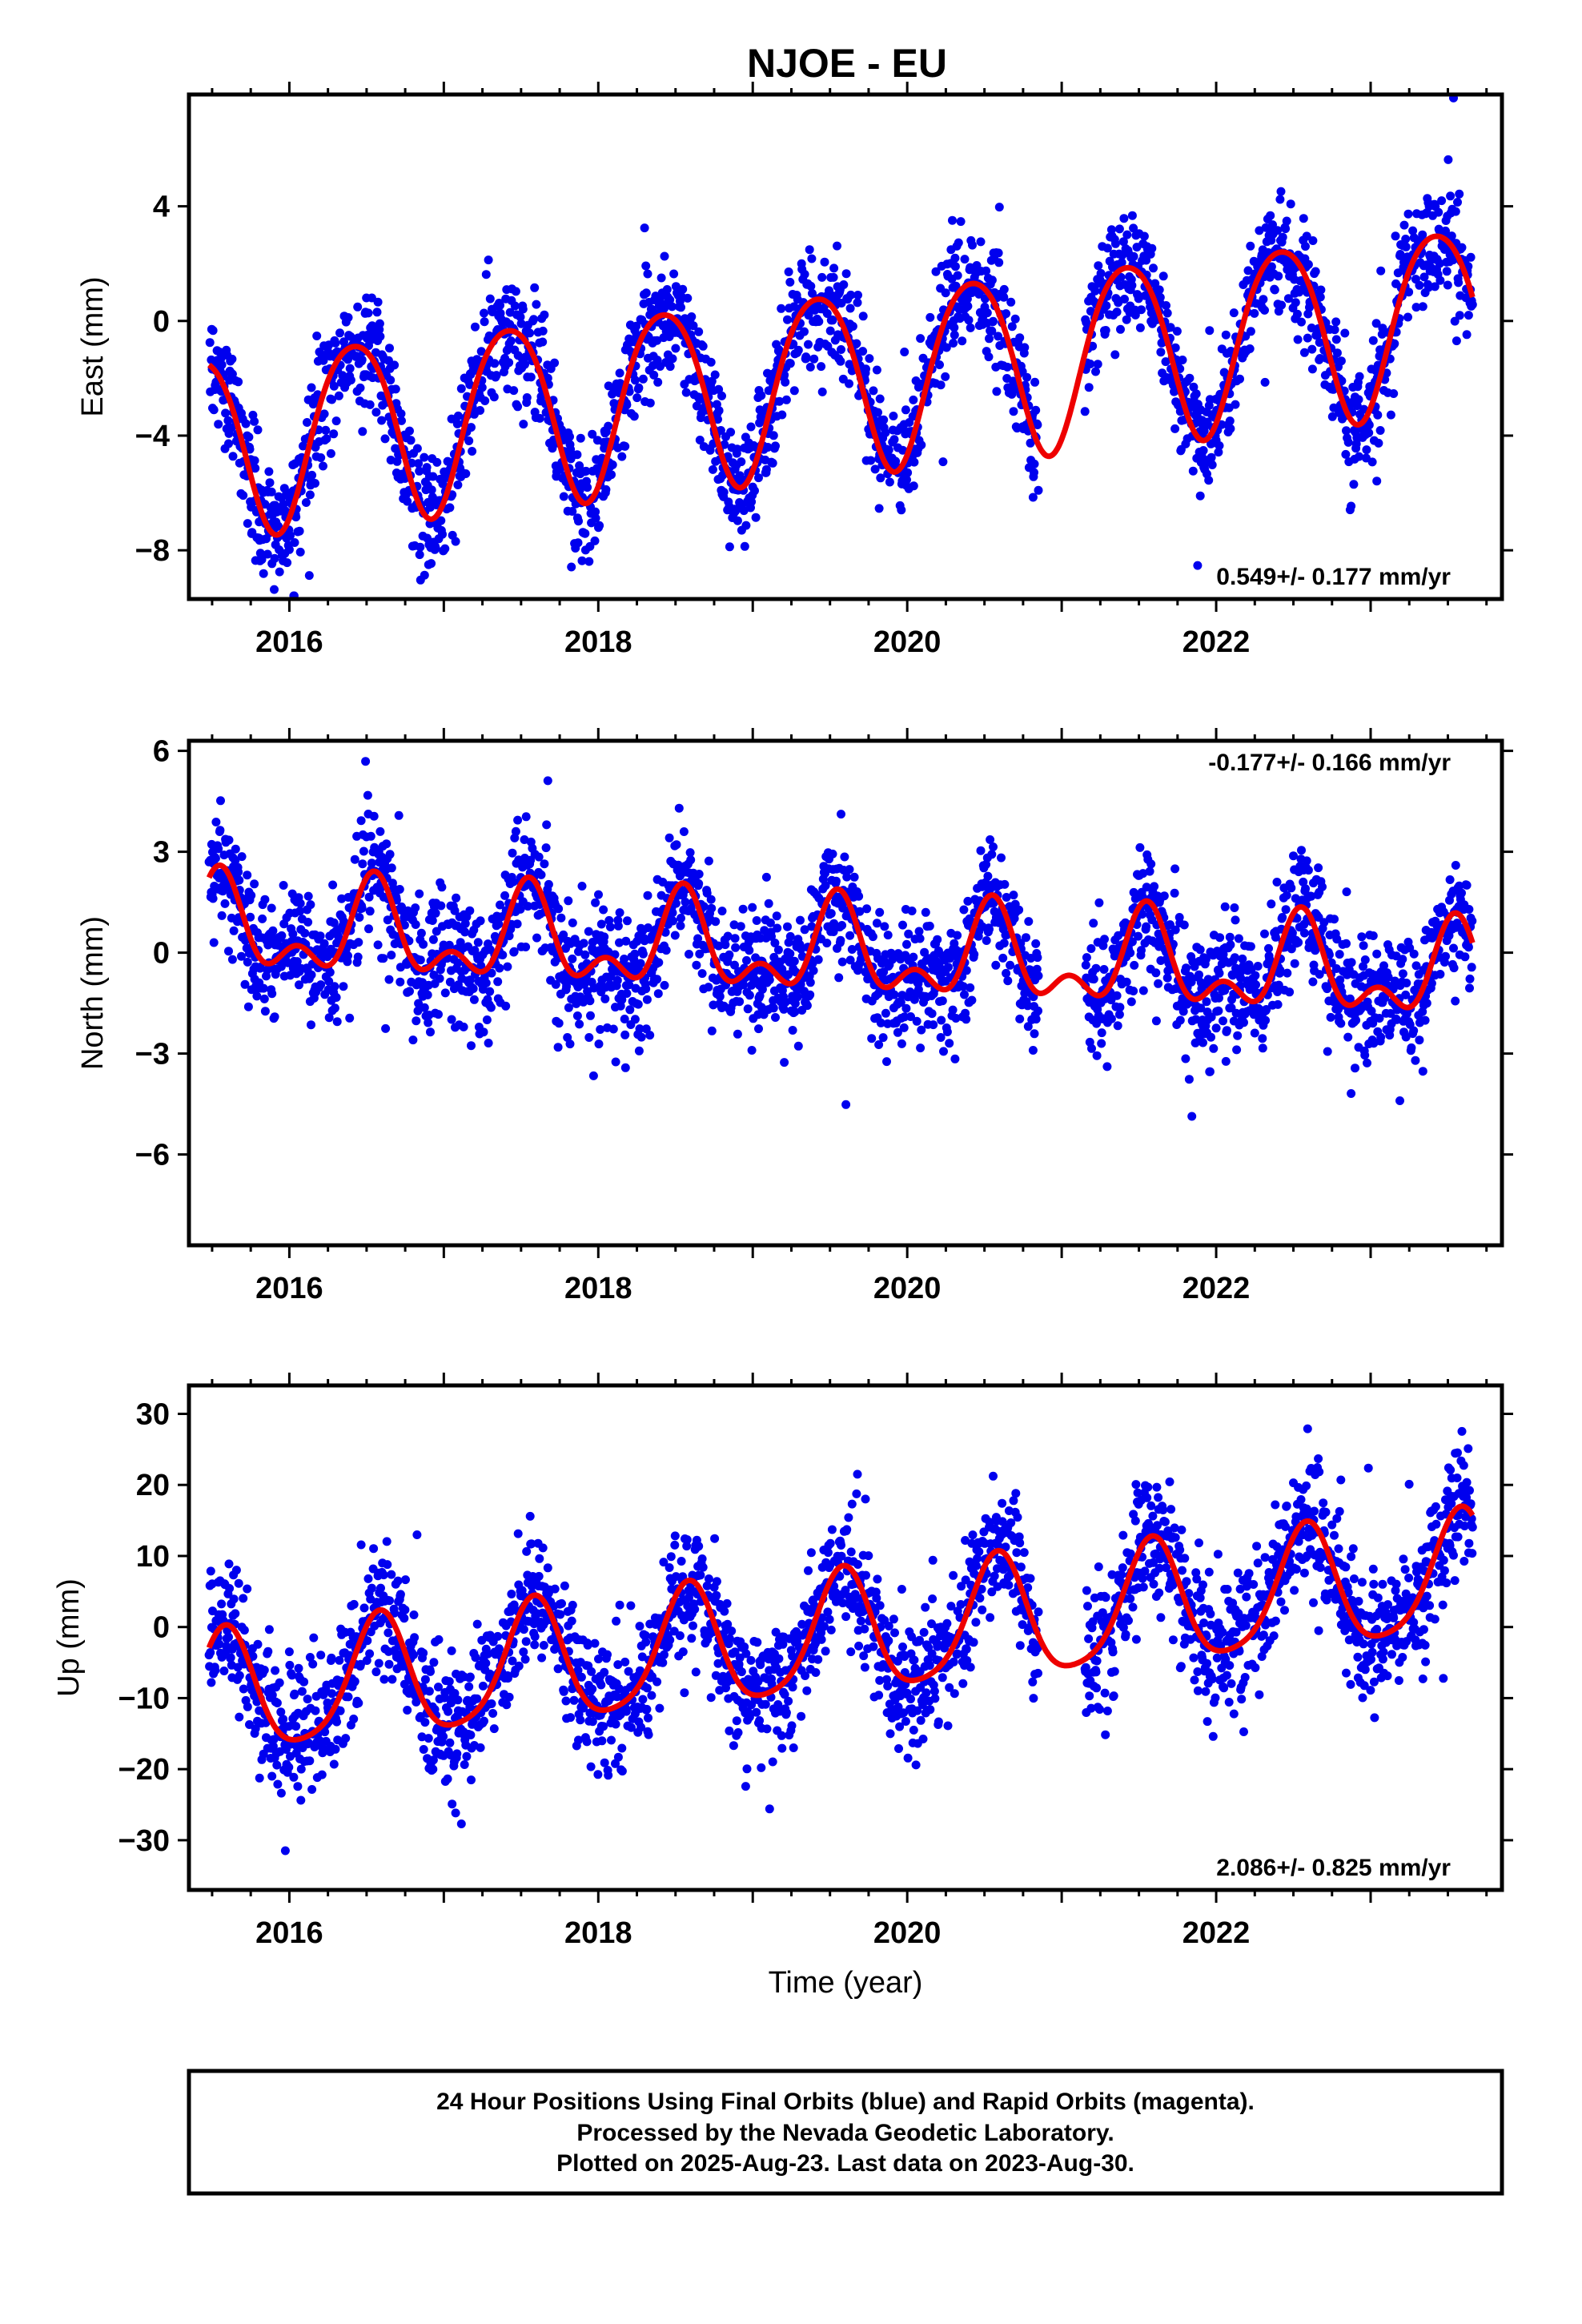 The image size is (1582, 2324). Describe the element at coordinates (1217, 642) in the screenshot. I see `x-tick-label: 2022` at that location.